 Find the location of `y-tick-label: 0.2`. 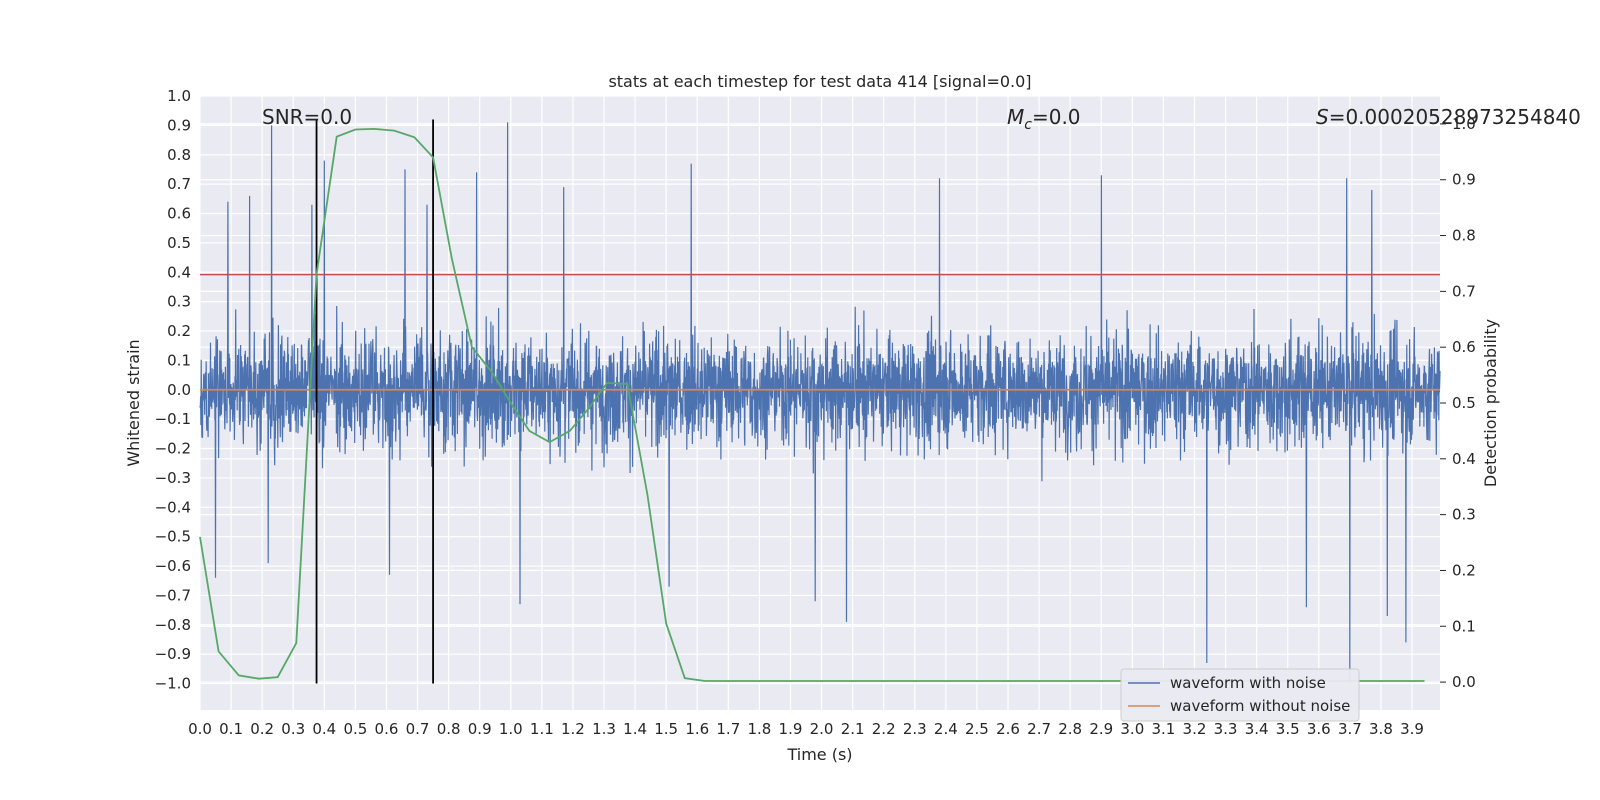

y-tick-label: 0.2 is located at coordinates (179, 331).